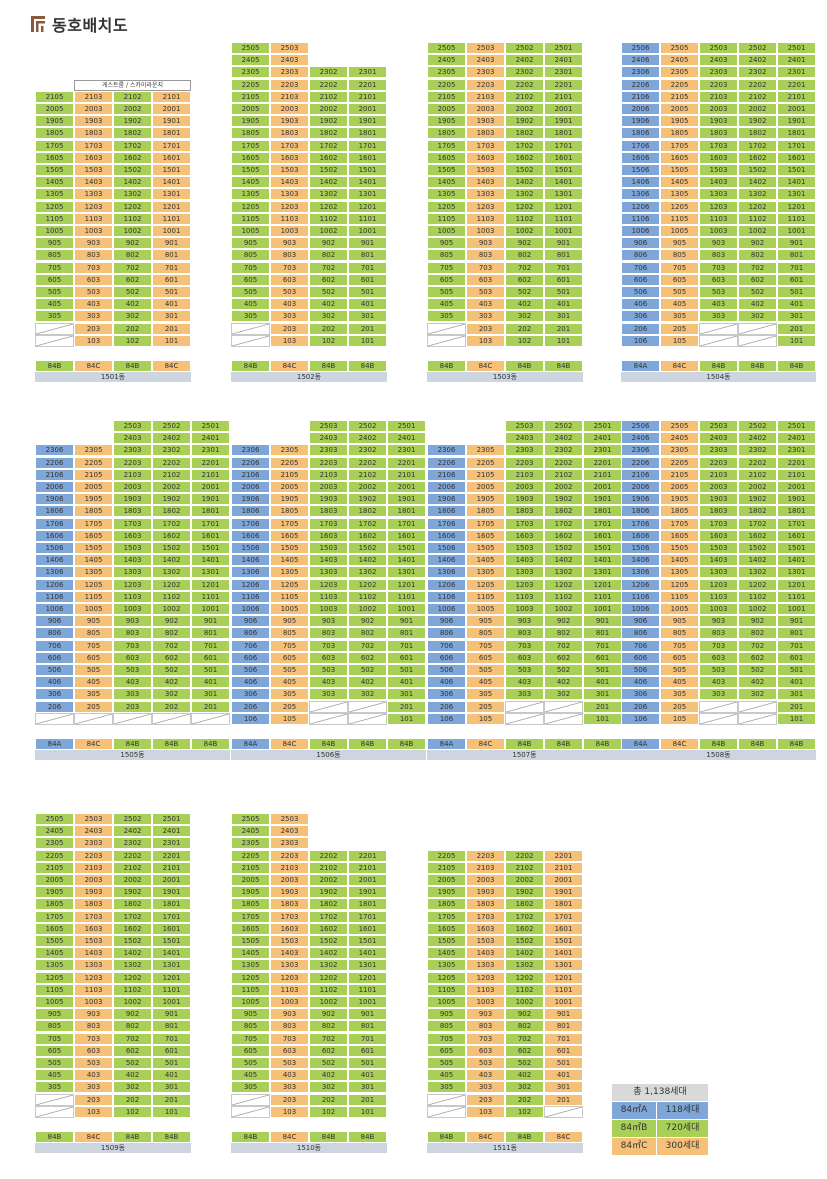 The height and width of the screenshot is (1179, 827). Describe the element at coordinates (446, 72) in the screenshot. I see `unit-cell: 2305` at that location.